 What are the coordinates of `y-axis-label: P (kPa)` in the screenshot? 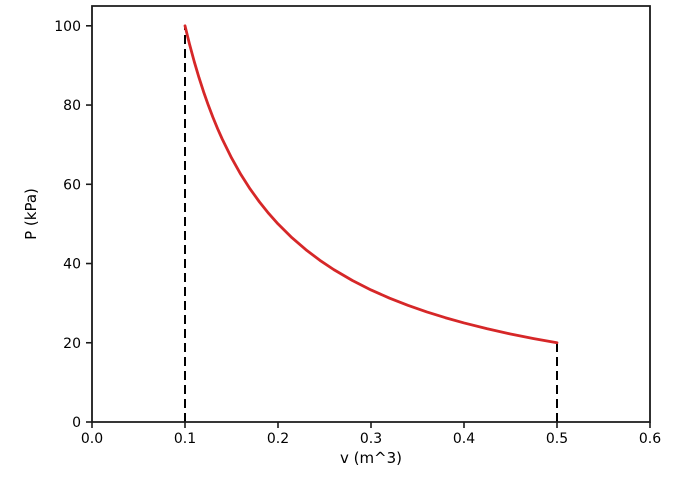 It's located at (31, 214).